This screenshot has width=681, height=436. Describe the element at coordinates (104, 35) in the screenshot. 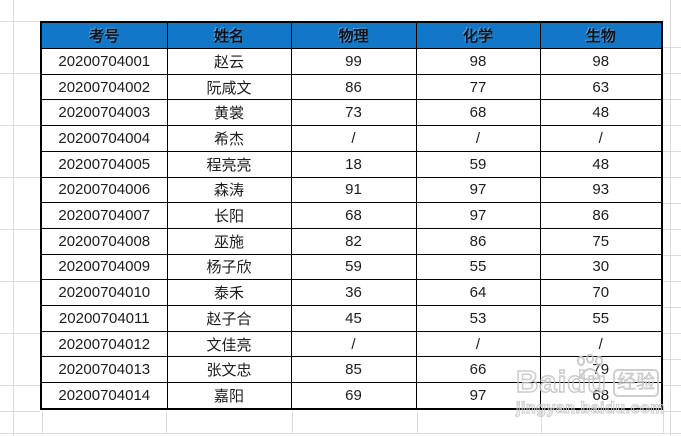

I see `header-exam-no: 考号` at that location.